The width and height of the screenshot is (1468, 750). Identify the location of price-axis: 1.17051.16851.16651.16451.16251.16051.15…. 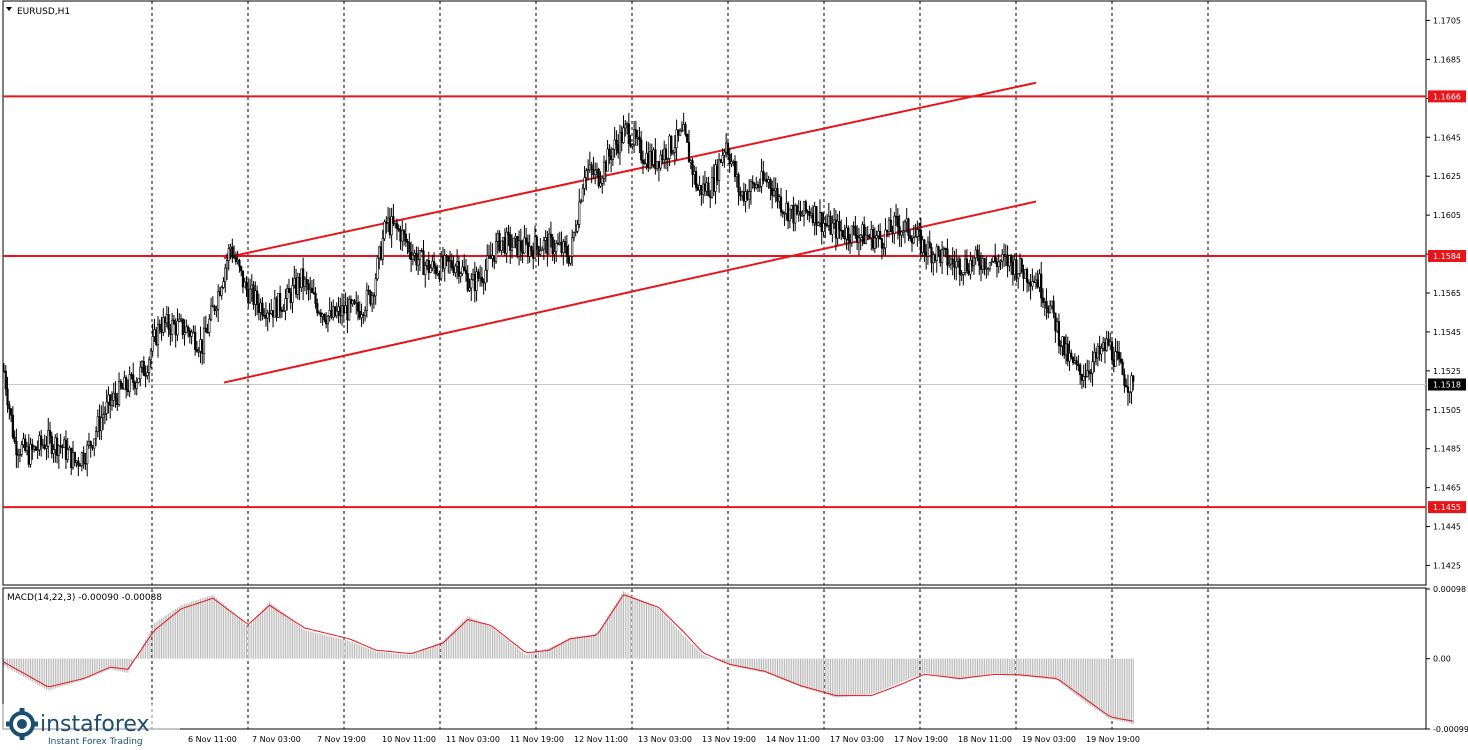
(1446, 293).